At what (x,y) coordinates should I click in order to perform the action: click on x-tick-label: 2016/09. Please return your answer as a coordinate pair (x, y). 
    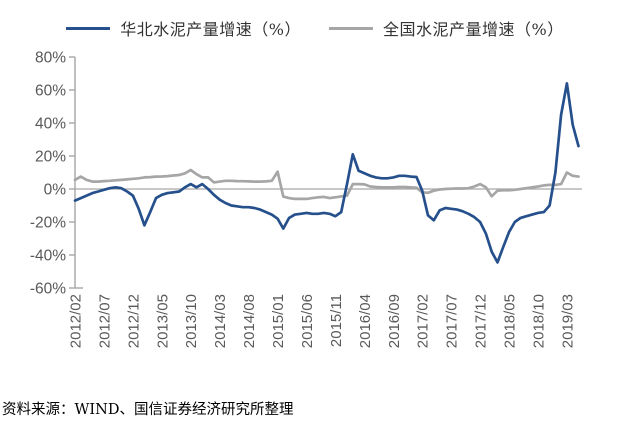
    Looking at the image, I should click on (394, 321).